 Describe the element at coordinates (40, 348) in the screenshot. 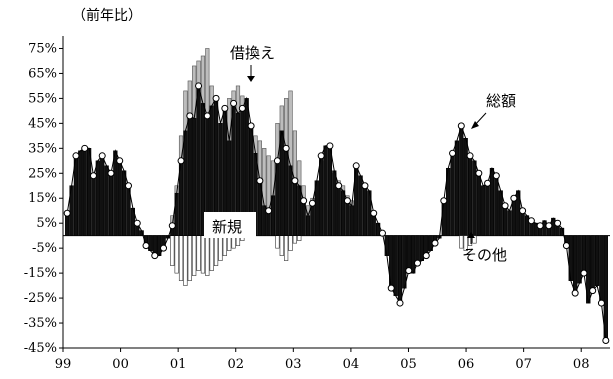

I see `y-tick-label: -45%` at that location.